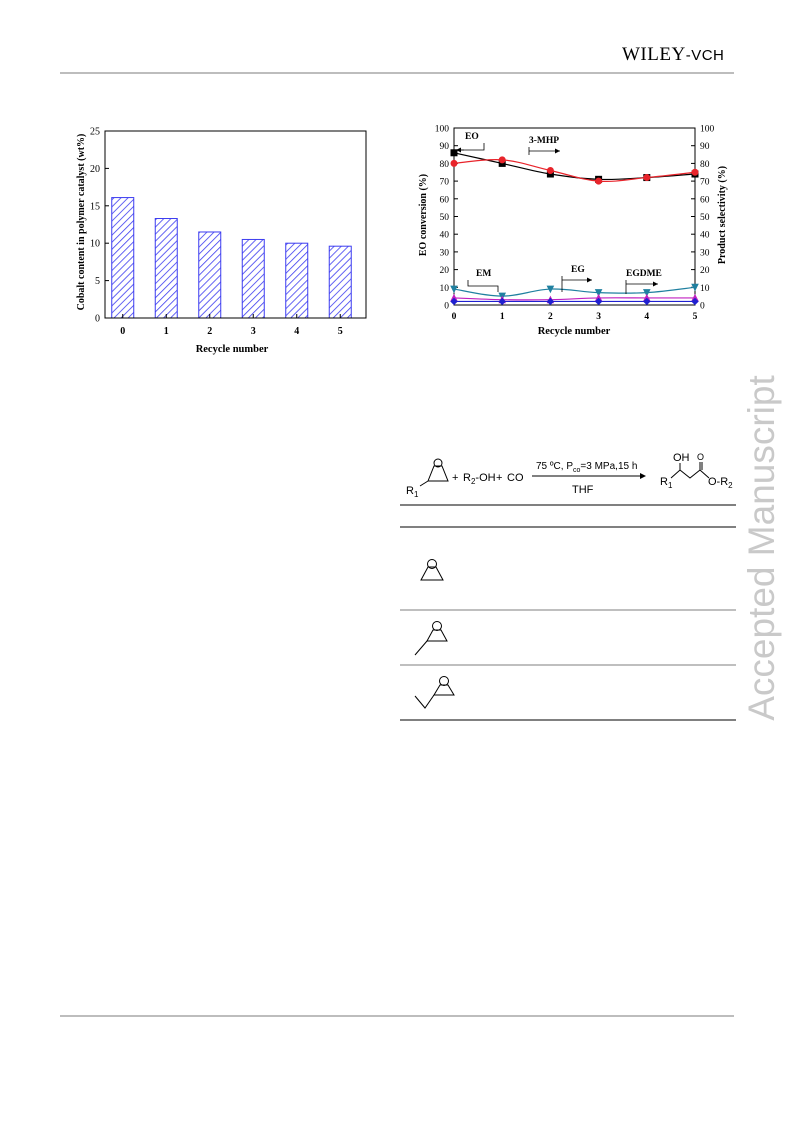 The width and height of the screenshot is (793, 1140). What do you see at coordinates (97, 281) in the screenshot?
I see `y-tick-label: 5` at bounding box center [97, 281].